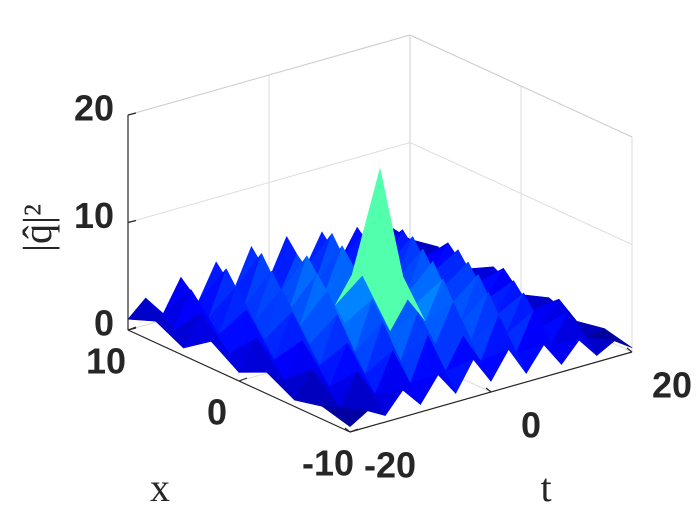  I want to click on x-axis-label: x, so click(160, 487).